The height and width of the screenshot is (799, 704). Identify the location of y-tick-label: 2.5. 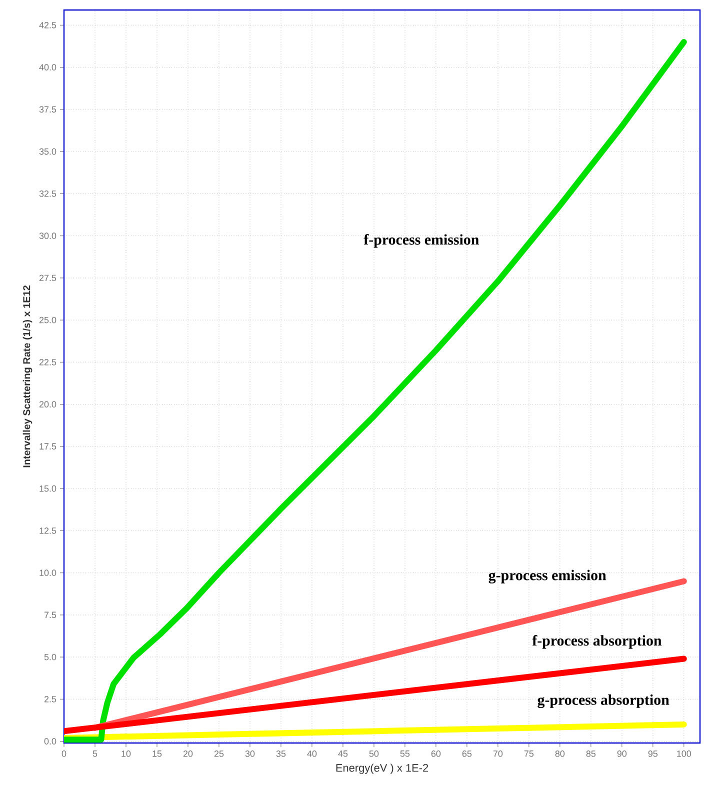
(50, 699).